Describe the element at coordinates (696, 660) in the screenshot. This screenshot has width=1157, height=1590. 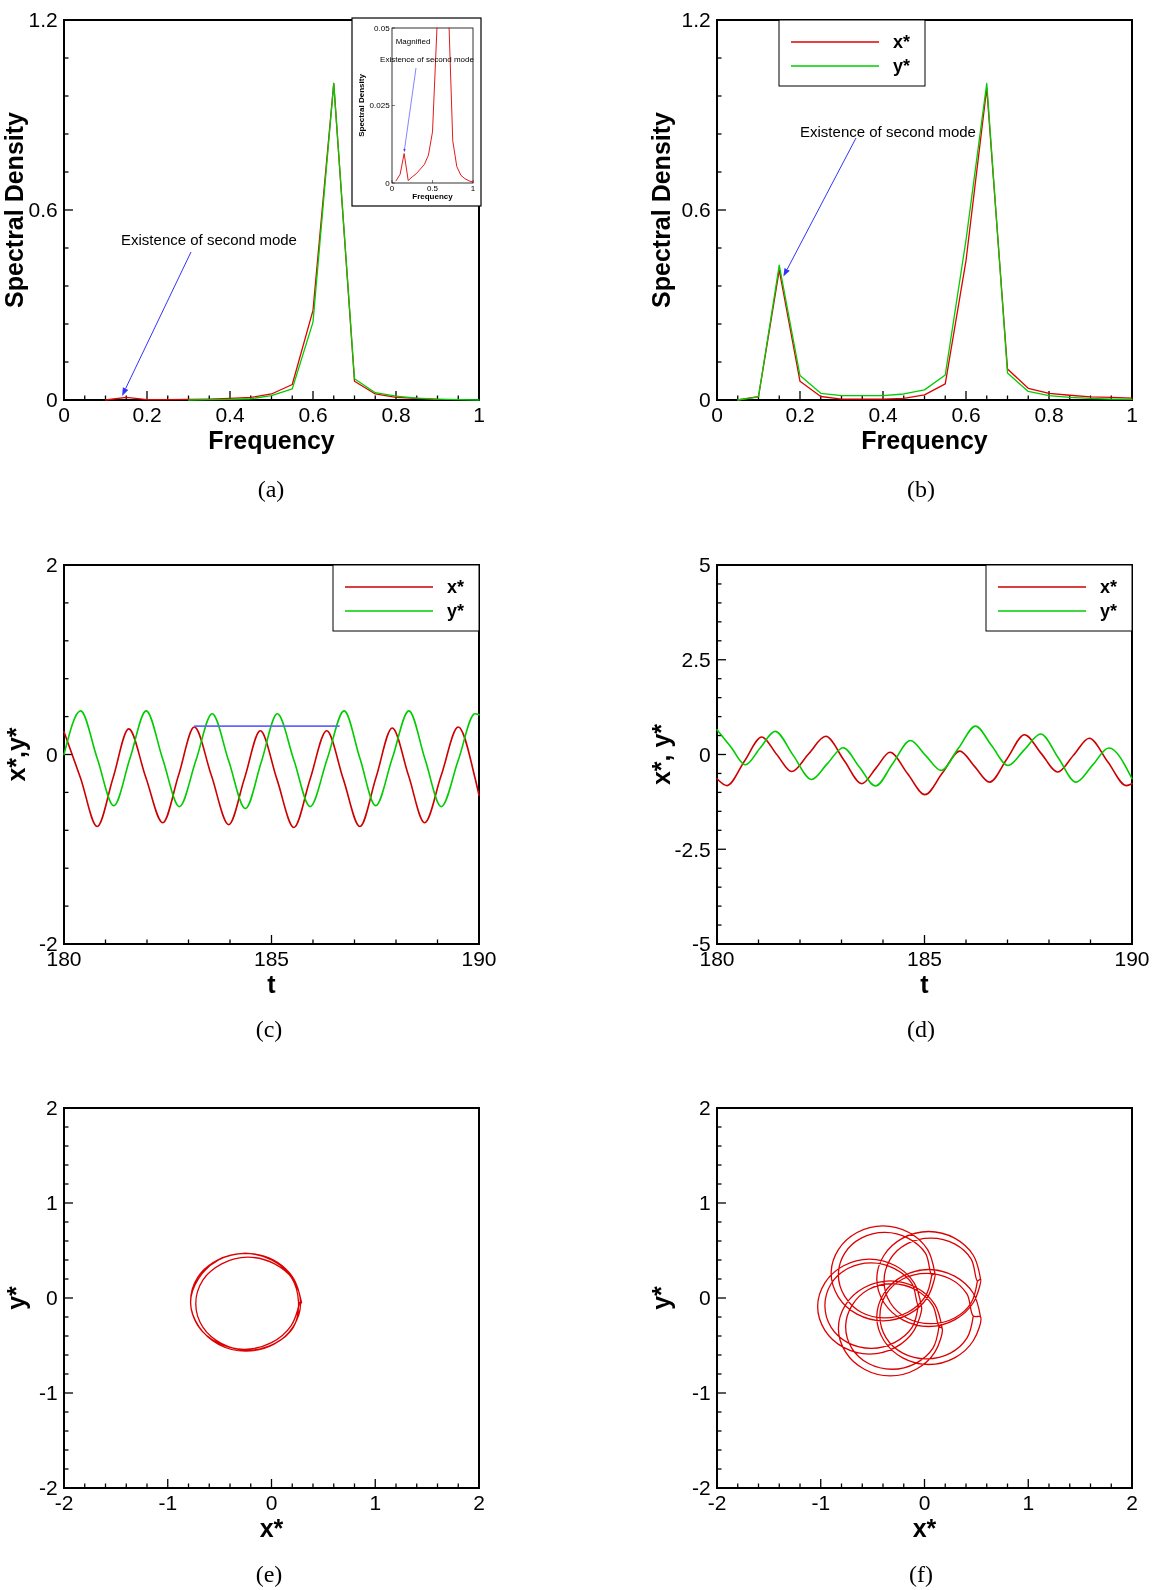
I see `y-tick-label: 2.5` at that location.